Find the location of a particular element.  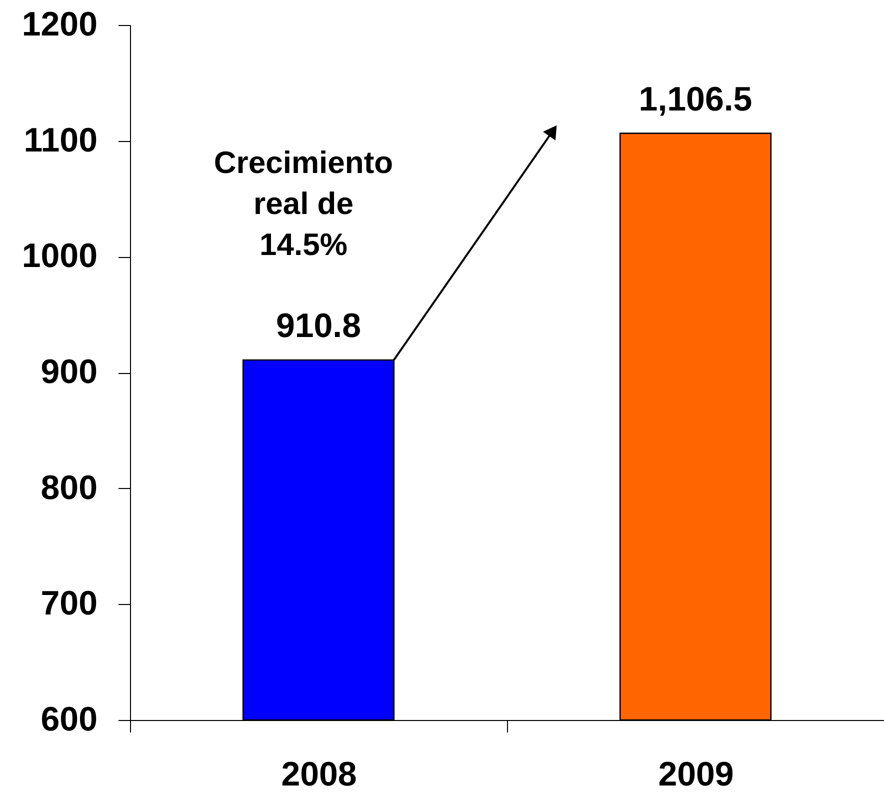

y-tick-label: 800 is located at coordinates (69, 487).